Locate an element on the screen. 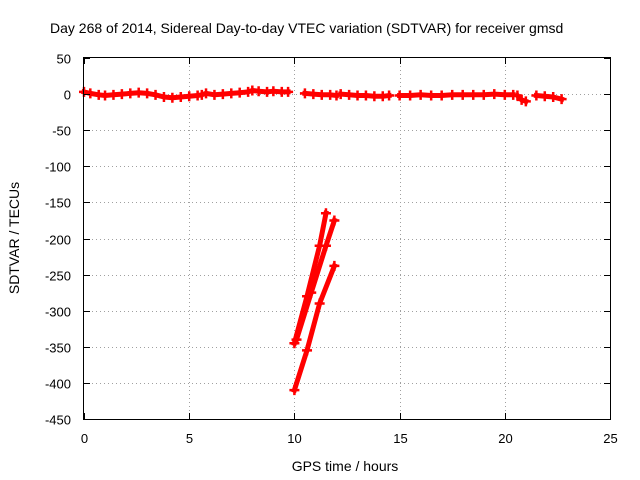 This screenshot has width=640, height=480. y-tick-label: -100 is located at coordinates (58, 167).